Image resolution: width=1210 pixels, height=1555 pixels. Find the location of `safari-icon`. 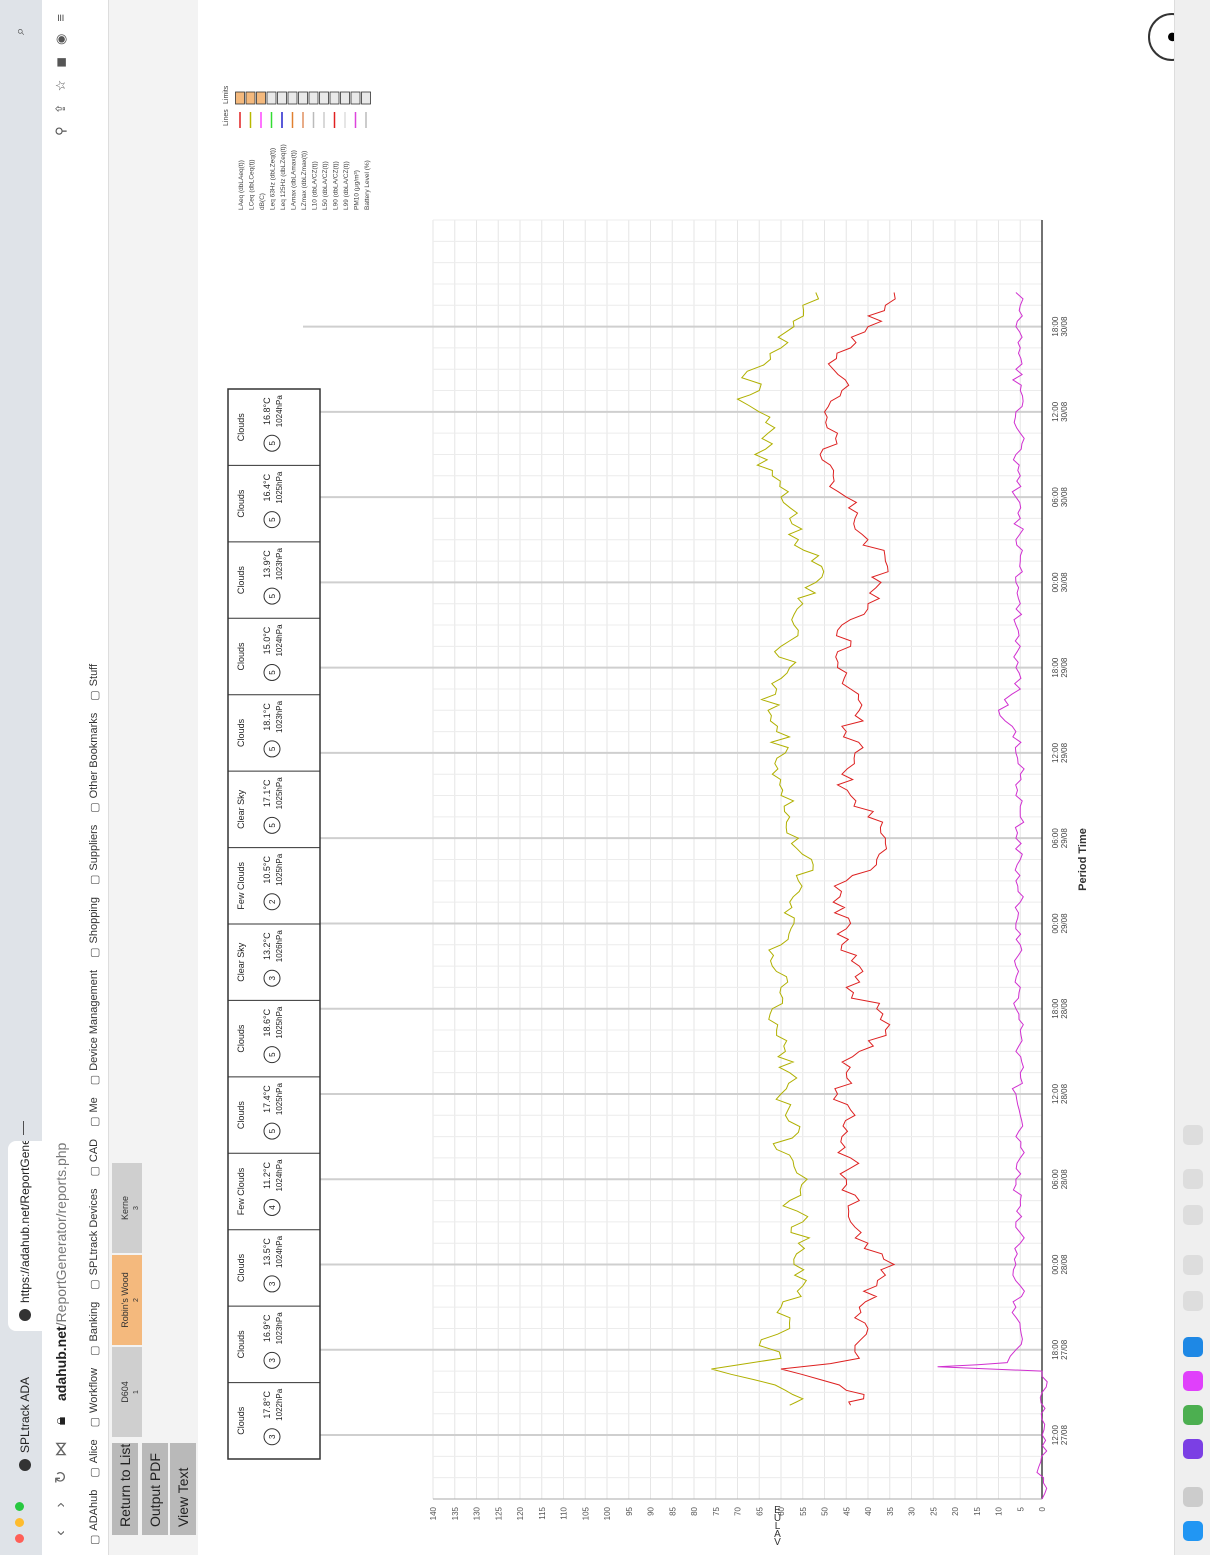

safari-icon is located at coordinates (1193, 1347).